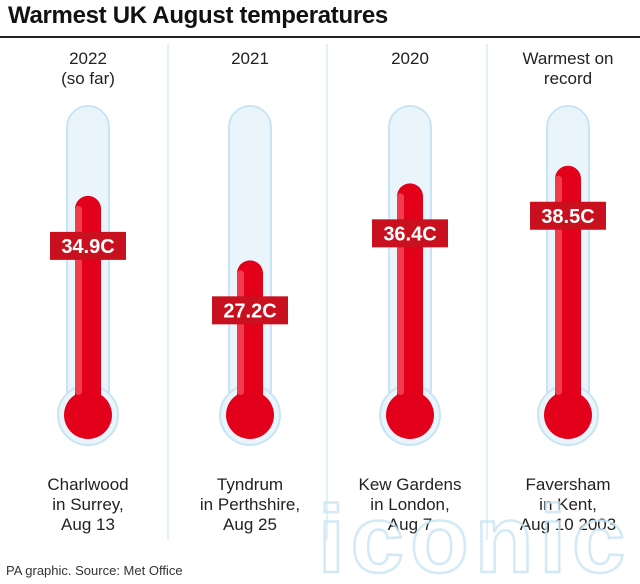 This screenshot has width=640, height=584. What do you see at coordinates (88, 524) in the screenshot?
I see `location-line: Aug 13` at bounding box center [88, 524].